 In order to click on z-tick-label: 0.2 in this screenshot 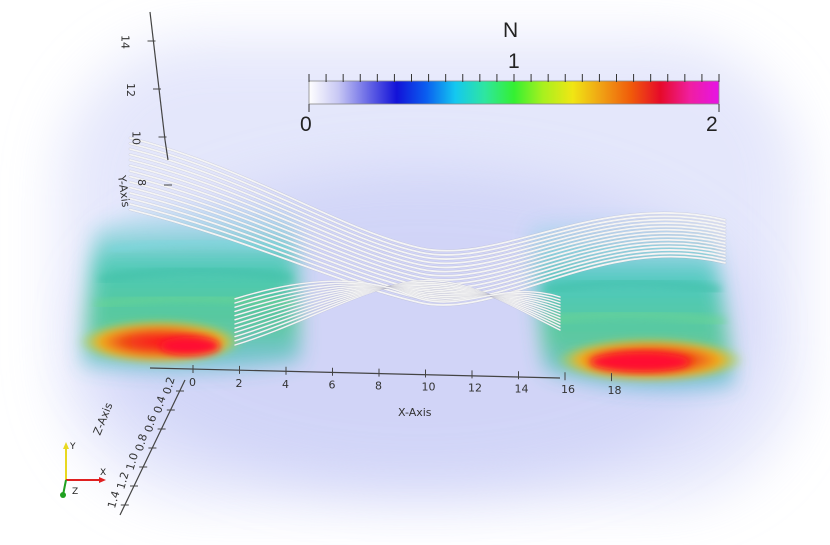, I will do `click(168, 385)`.